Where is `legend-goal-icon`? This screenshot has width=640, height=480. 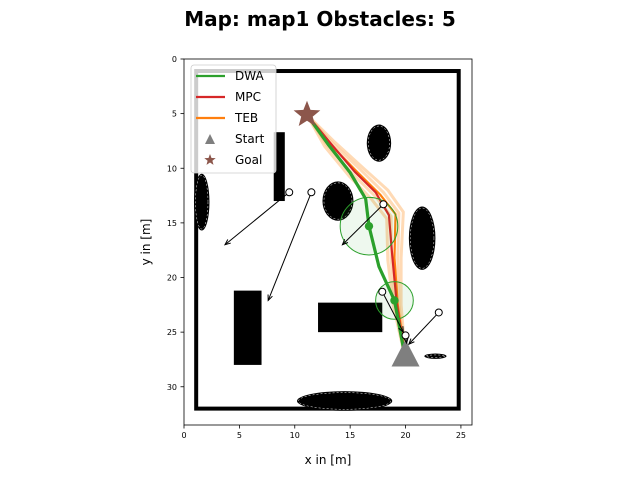
legend-goal-icon is located at coordinates (210, 159).